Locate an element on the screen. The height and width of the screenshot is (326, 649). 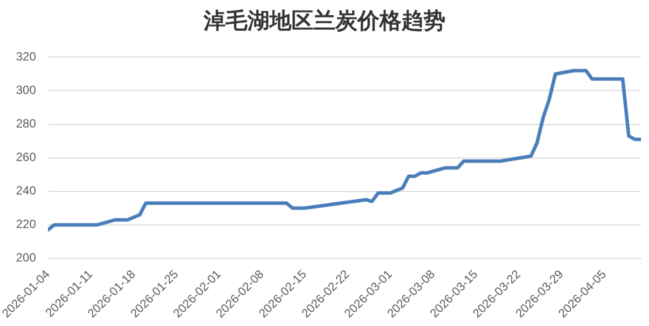
chart-title: 淖毛湖地区兰炭价格趋势 is located at coordinates (324, 21).